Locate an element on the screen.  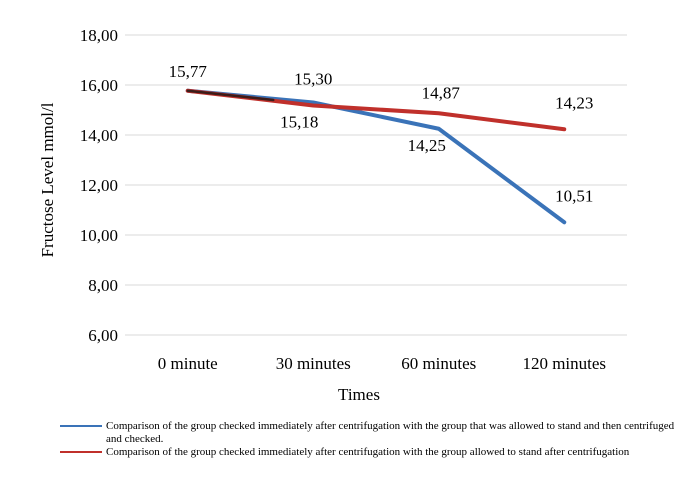
data-label: 14,87 is located at coordinates (441, 92).